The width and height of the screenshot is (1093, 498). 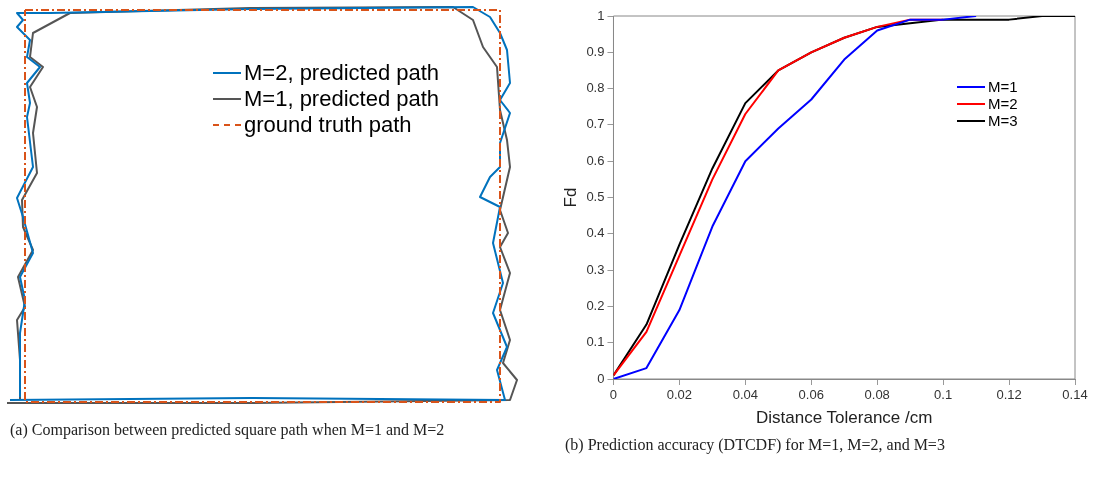 What do you see at coordinates (943, 395) in the screenshot?
I see `x-tick-label: 0.1` at bounding box center [943, 395].